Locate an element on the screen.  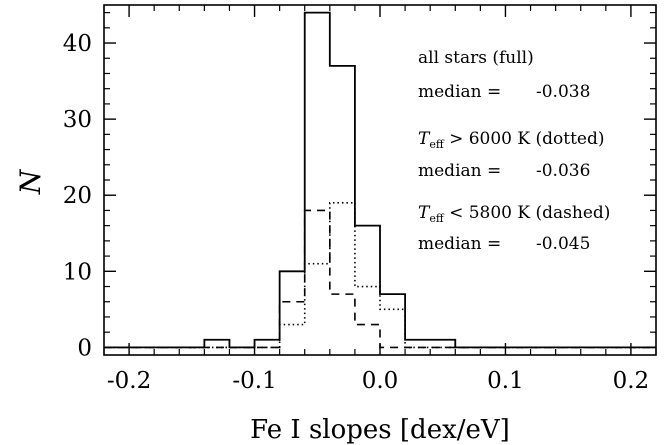
x-tick-labels: -0.2 -0.1 0.0 0.1 0.2 is located at coordinates (378, 381).